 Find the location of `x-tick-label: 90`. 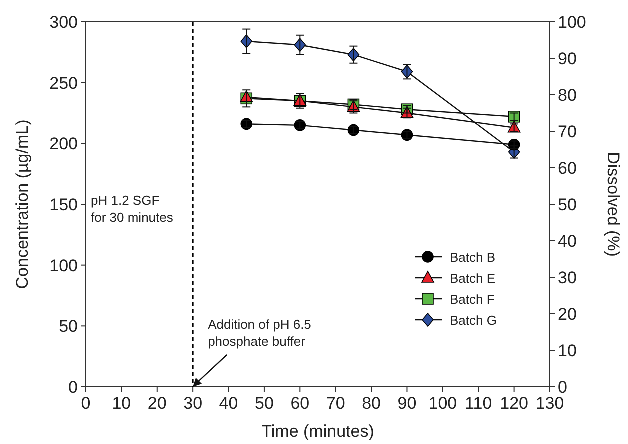

x-tick-label: 90 is located at coordinates (407, 403).